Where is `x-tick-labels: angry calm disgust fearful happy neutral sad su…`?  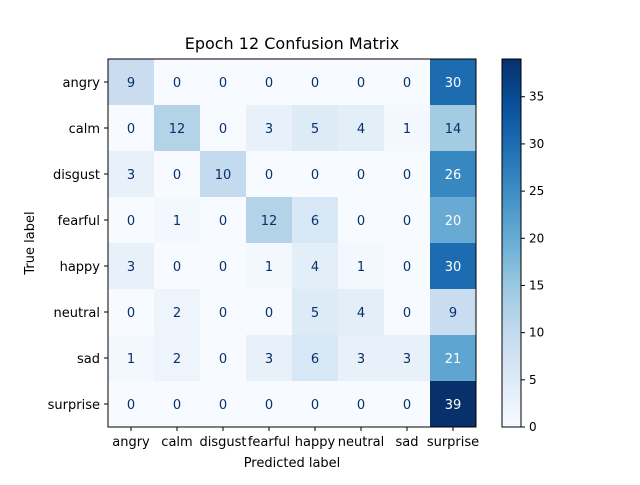
x-tick-labels: angry calm disgust fearful happy neutral sad su… is located at coordinates (295, 438).